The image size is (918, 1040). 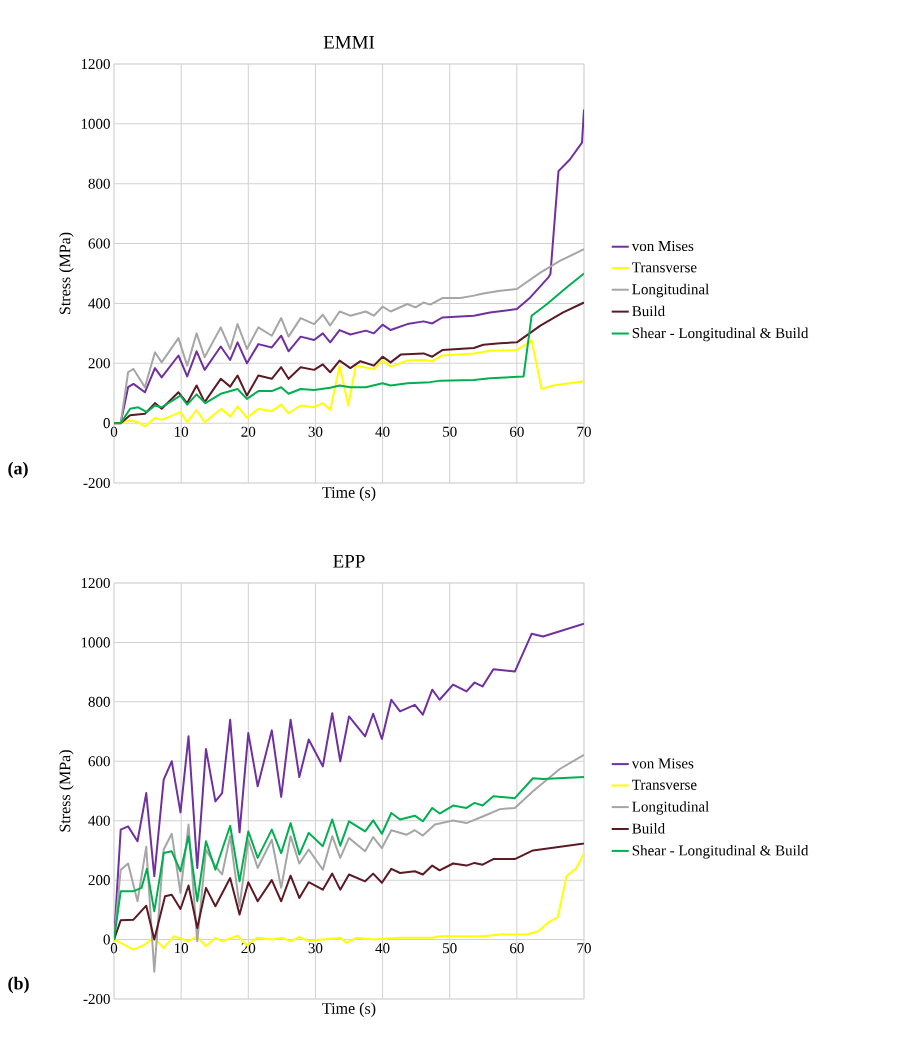 I want to click on chart-title: EMMI, so click(x=349, y=42).